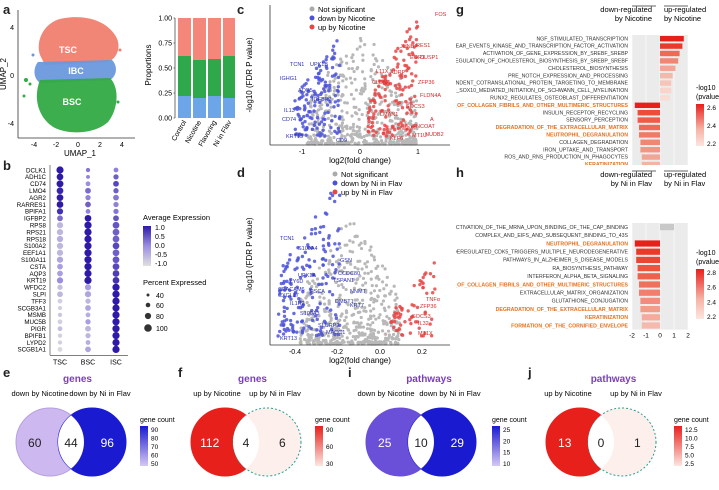 The image size is (719, 490). What do you see at coordinates (342, 27) in the screenshot?
I see `volcano-c-legend-up: up by Nicotine` at bounding box center [342, 27].